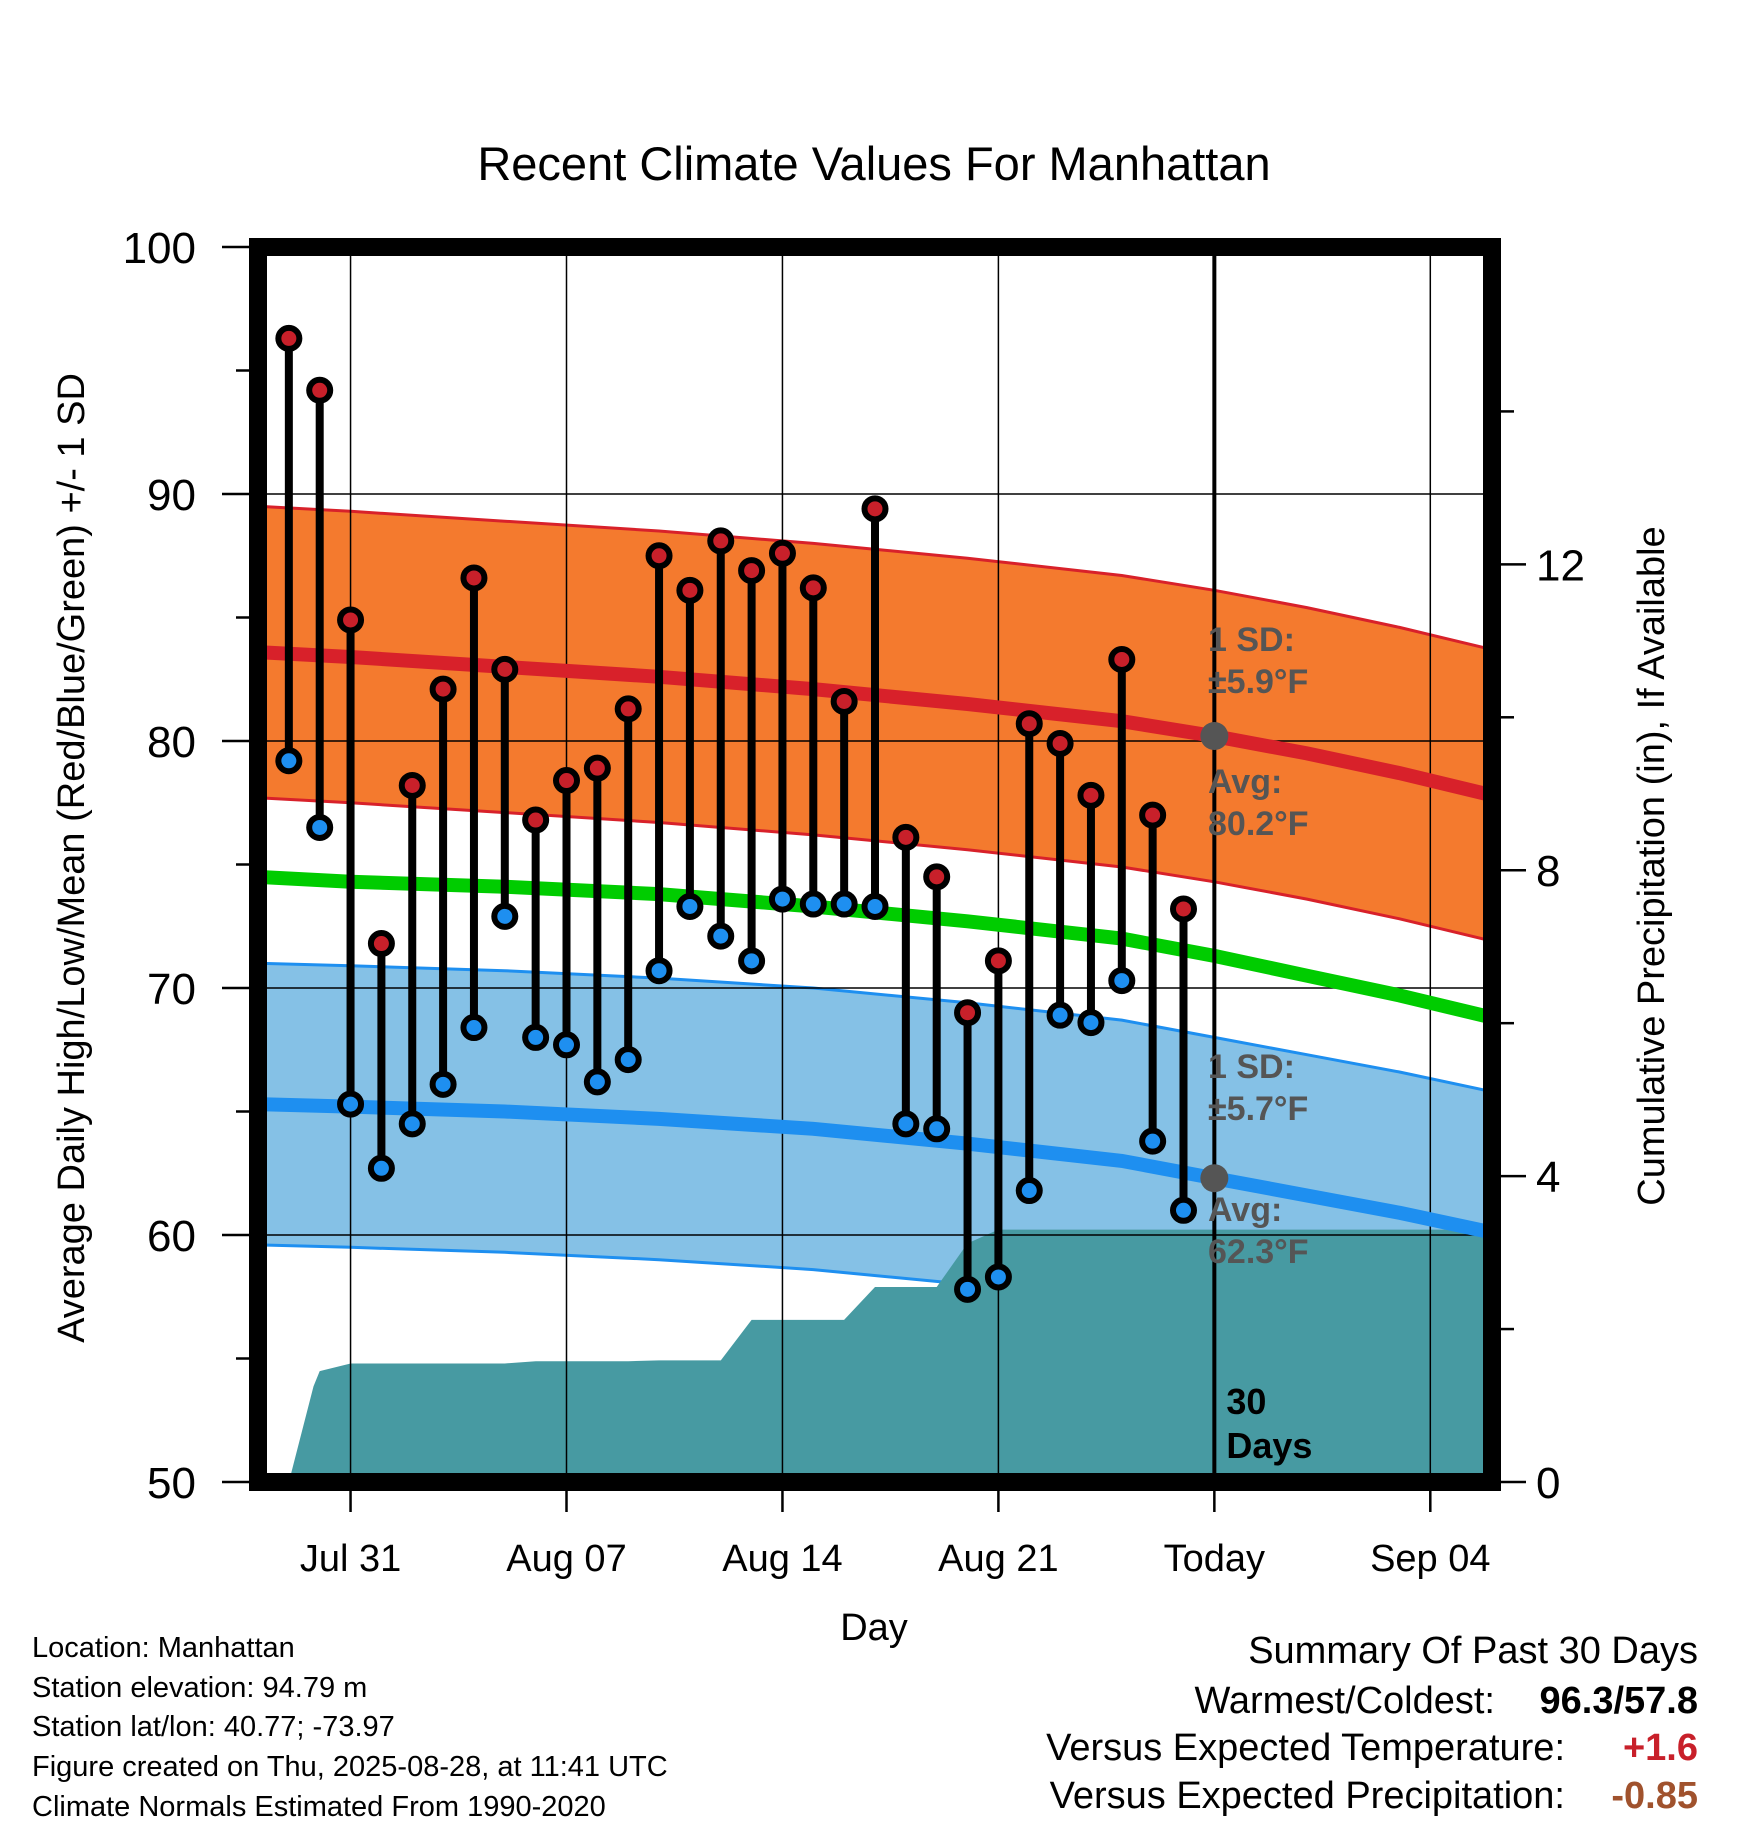  Describe the element at coordinates (1305, 1748) in the screenshot. I see `summary-temp-label: Versus Expected Temperature:` at that location.